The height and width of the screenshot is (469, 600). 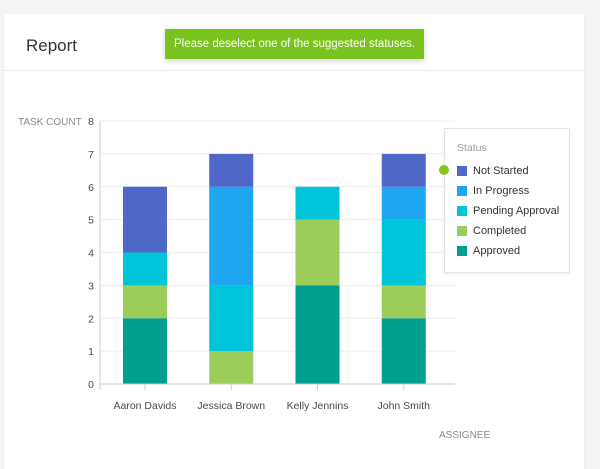 What do you see at coordinates (500, 231) in the screenshot?
I see `legend-label: Completed` at bounding box center [500, 231].